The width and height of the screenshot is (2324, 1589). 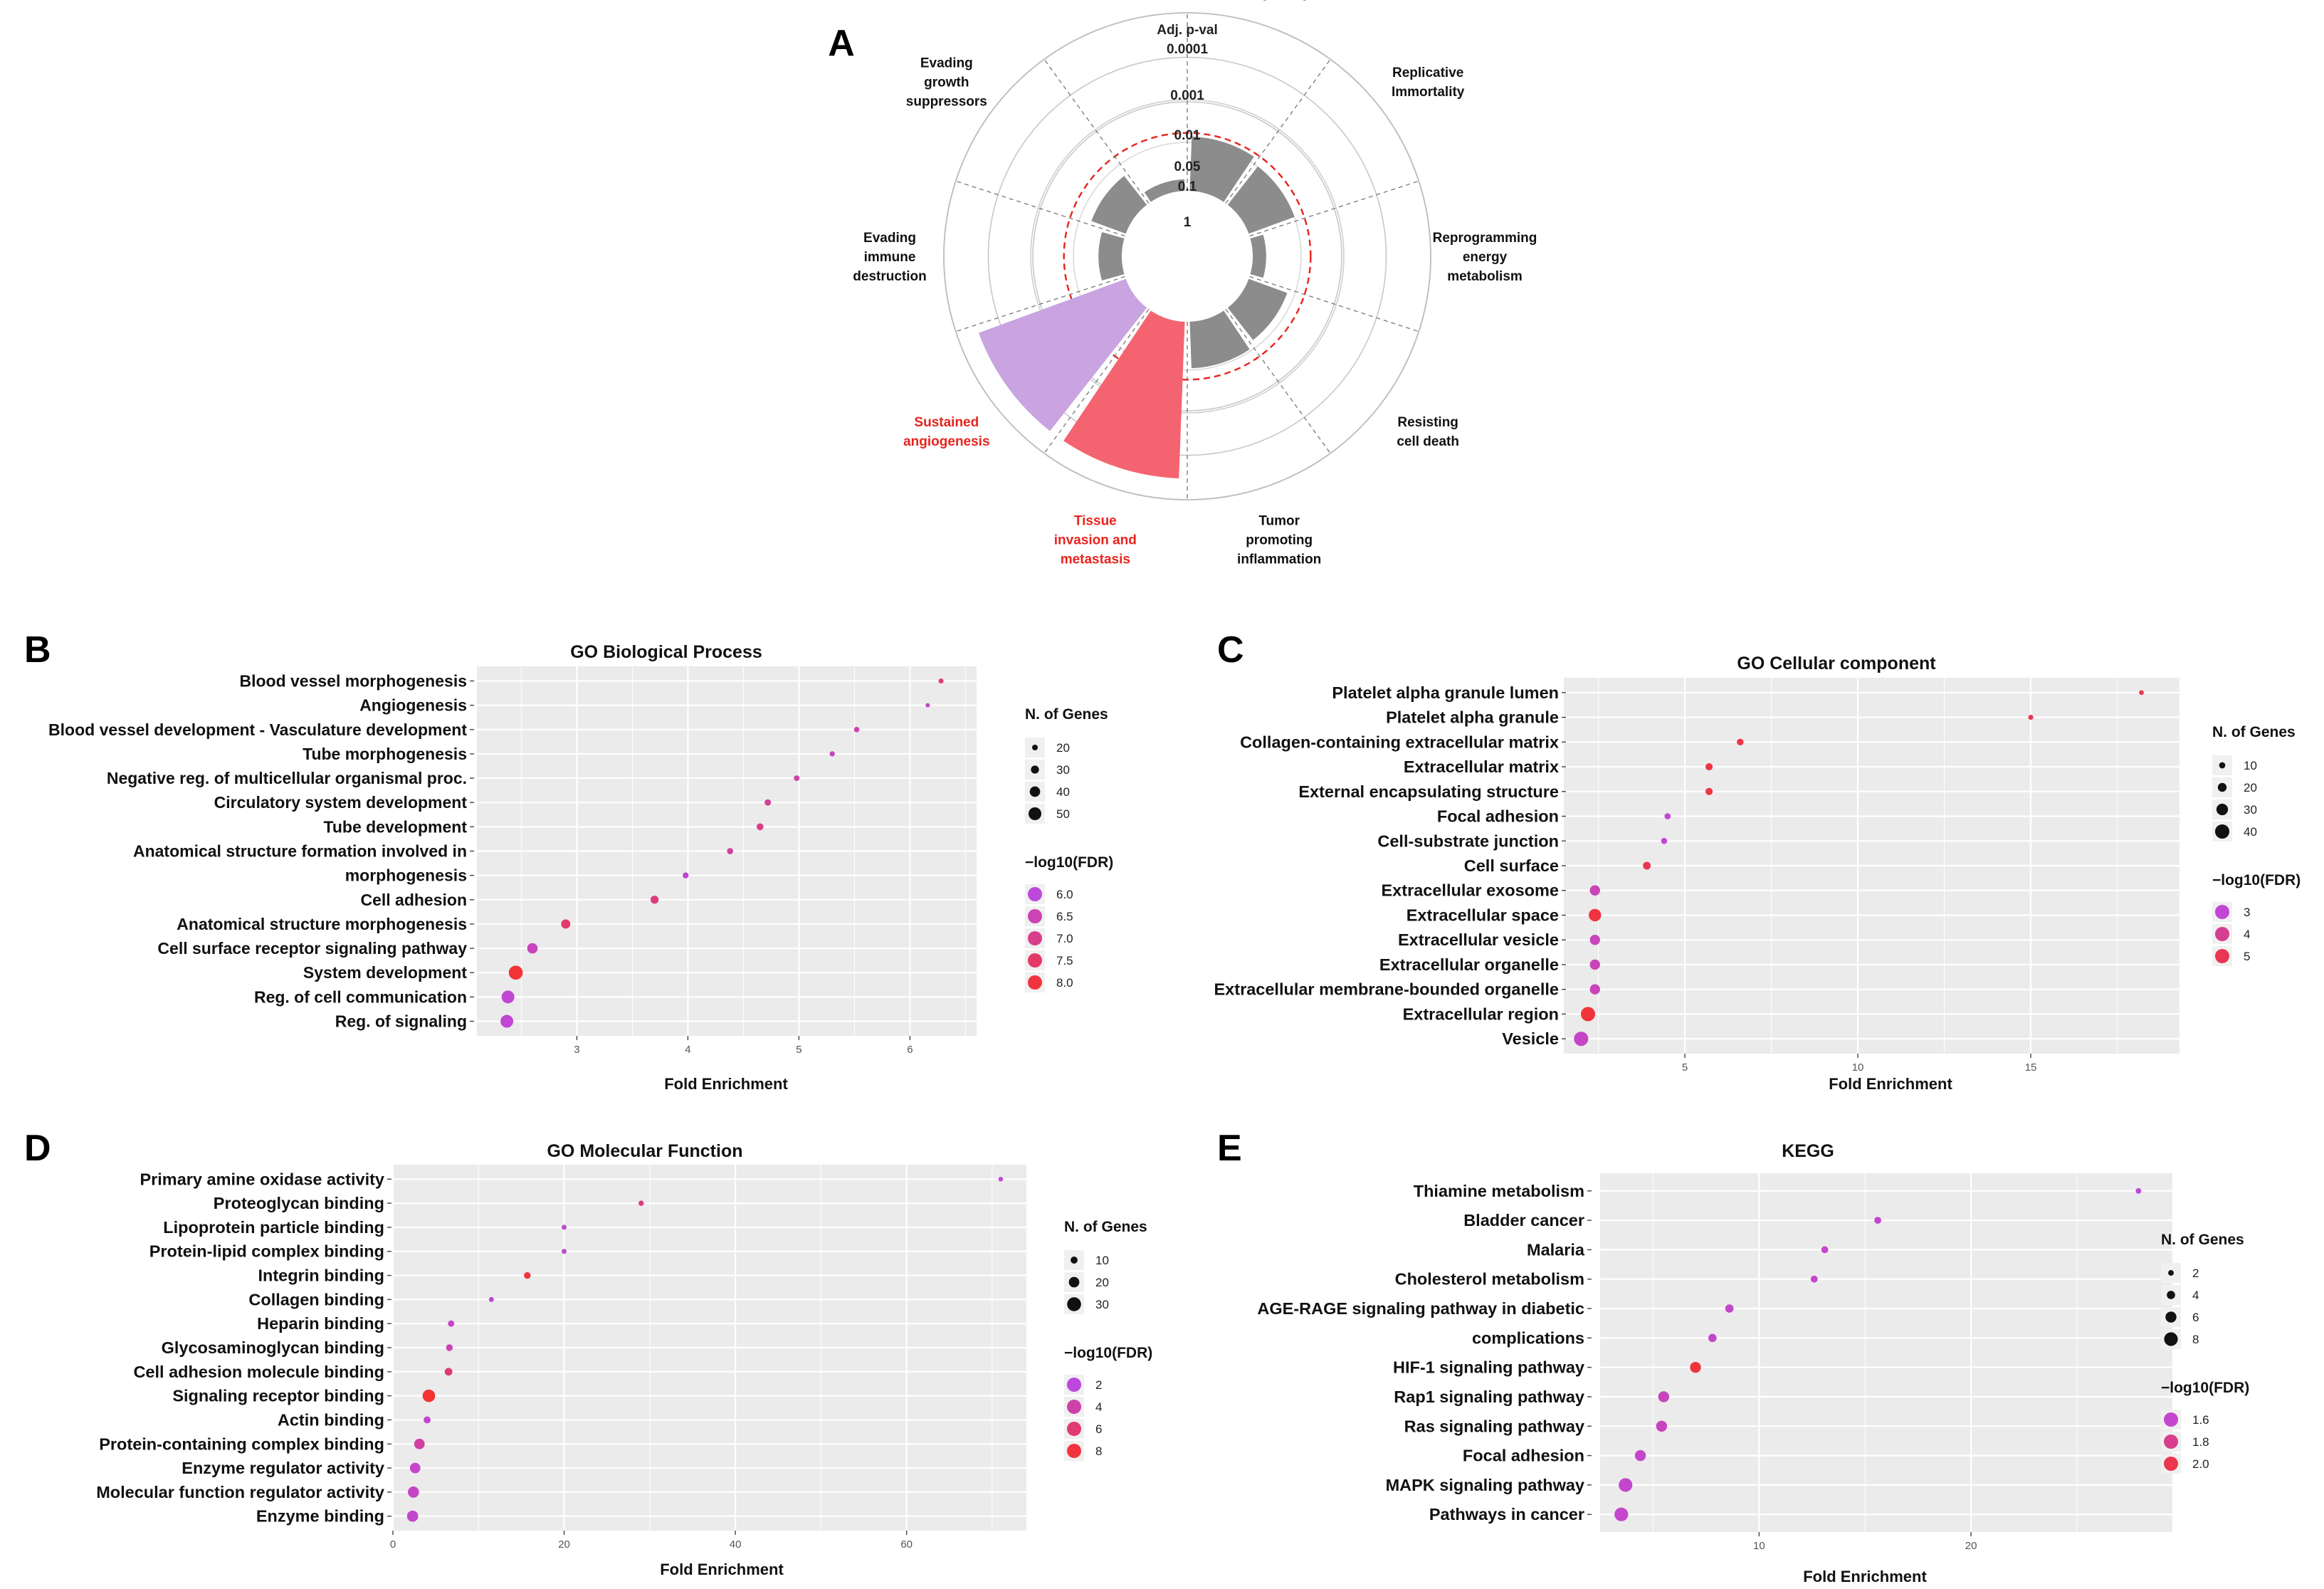 What do you see at coordinates (1886, 1352) in the screenshot?
I see `plot-background` at bounding box center [1886, 1352].